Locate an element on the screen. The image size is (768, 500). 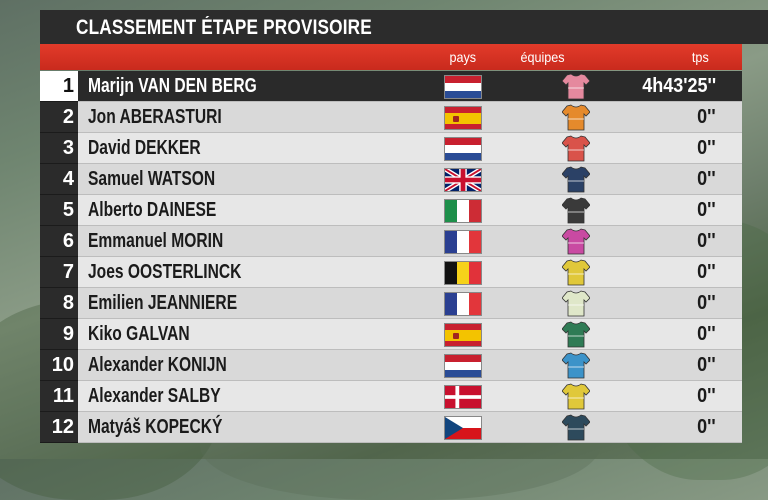
table-row: 8 Emilien JEANNIERE 0'' is located at coordinates (391, 303).